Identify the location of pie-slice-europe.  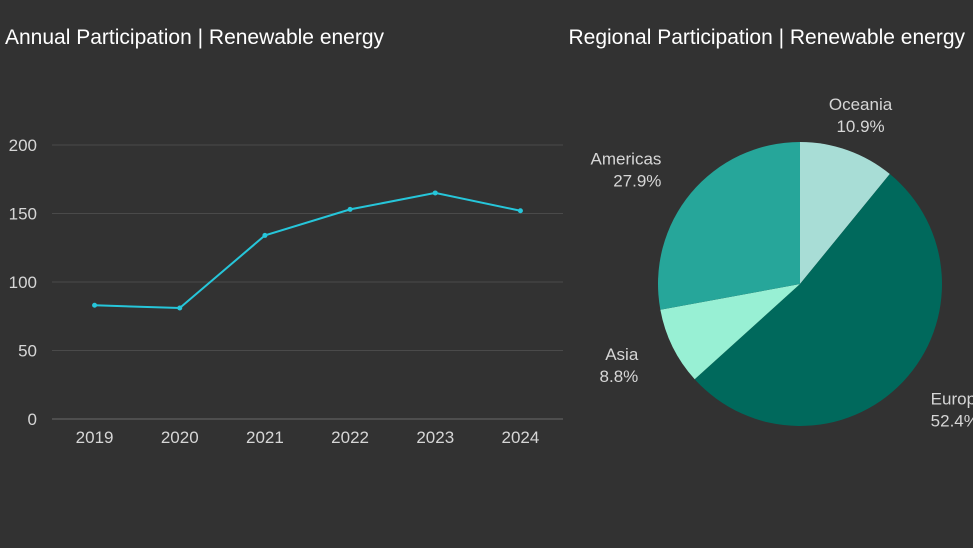
(818, 300).